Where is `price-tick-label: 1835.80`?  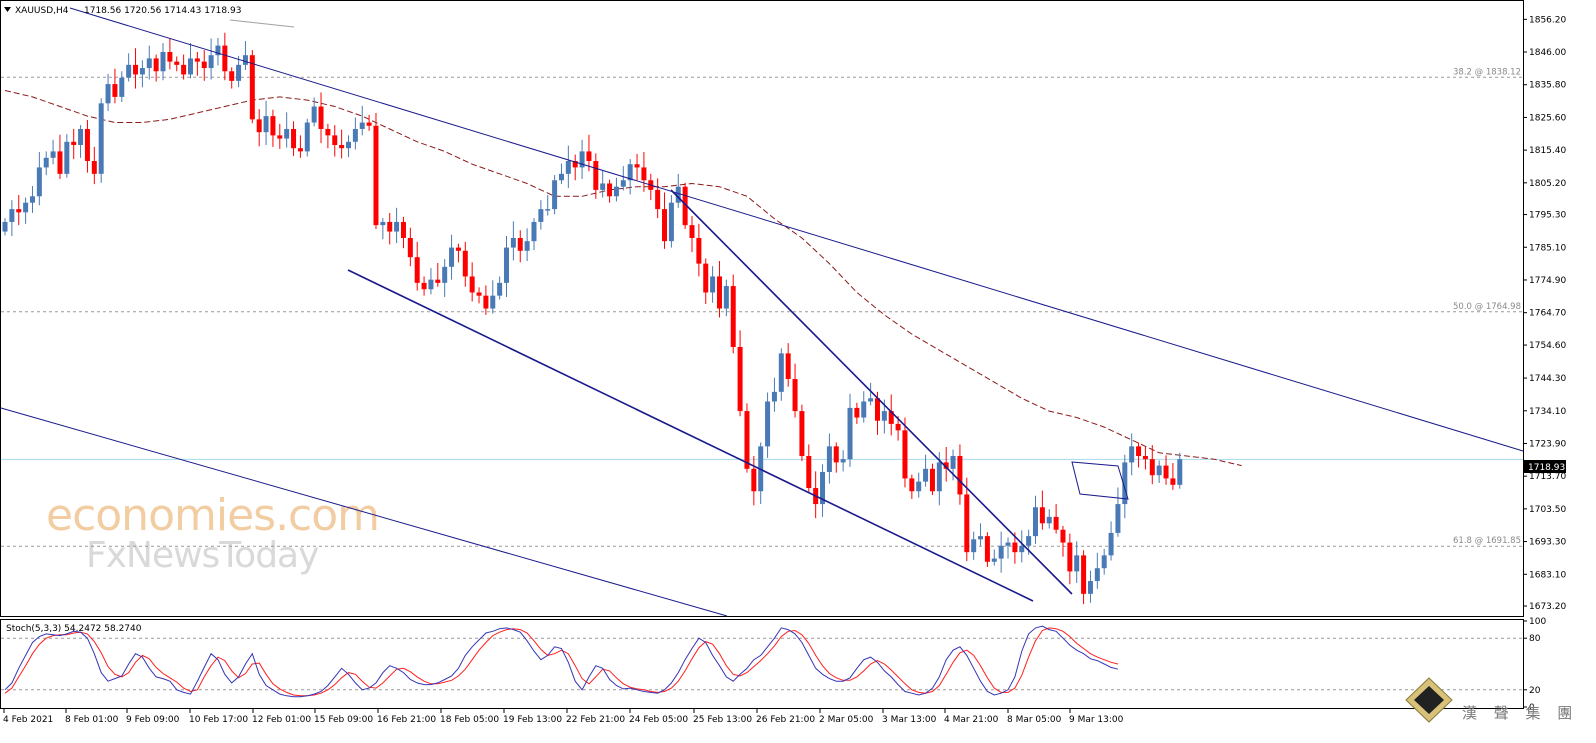
price-tick-label: 1835.80 is located at coordinates (1547, 86).